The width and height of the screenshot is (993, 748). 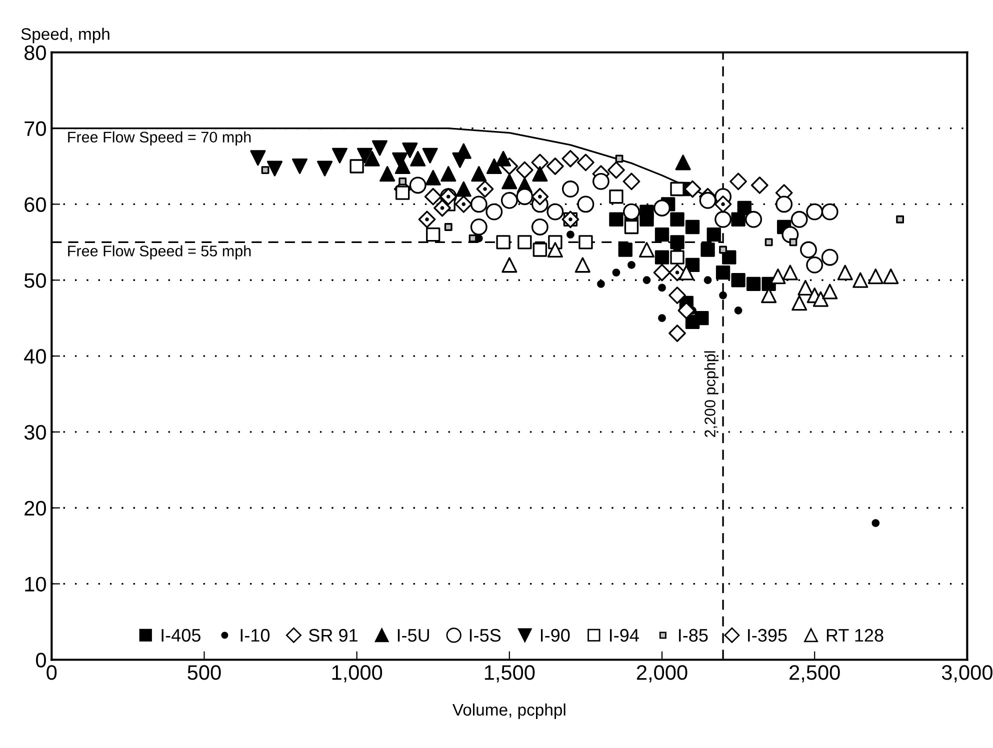 What do you see at coordinates (35, 584) in the screenshot?
I see `y-tick-label: 10` at bounding box center [35, 584].